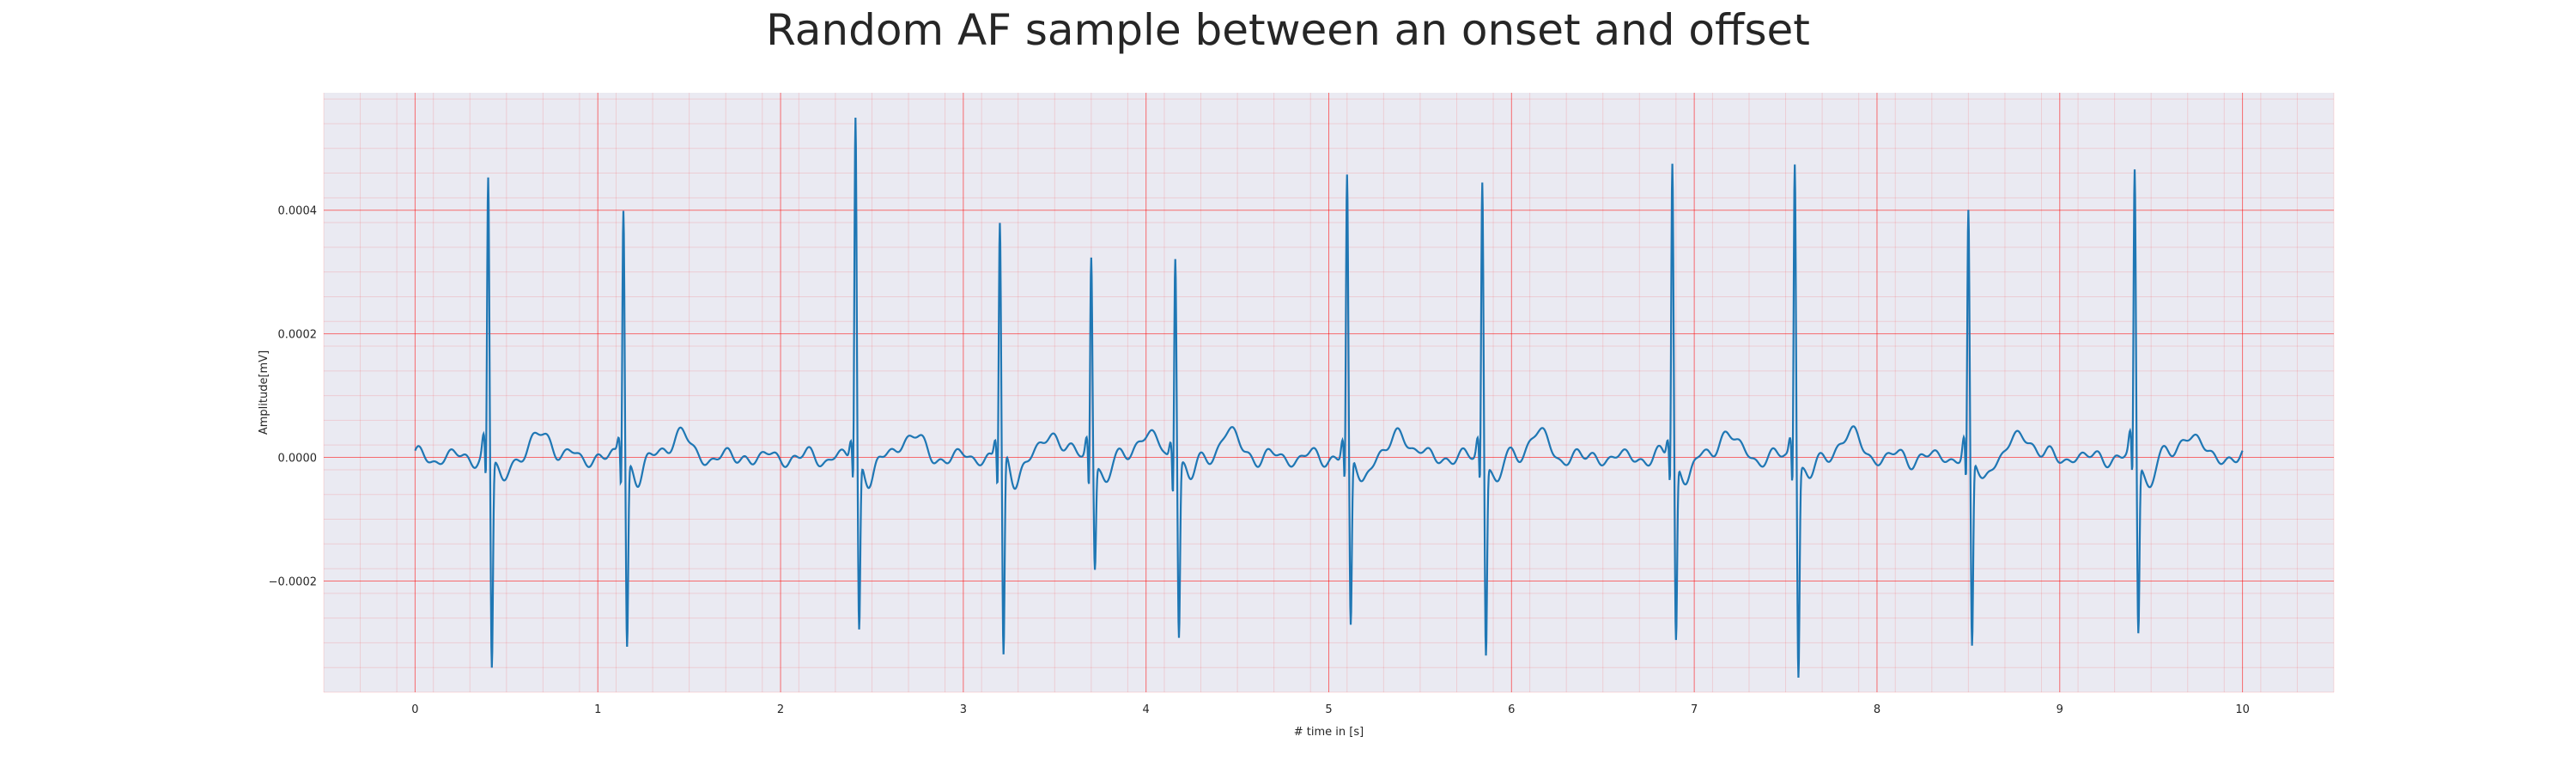 Image resolution: width=2576 pixels, height=773 pixels. I want to click on x-tick-label: 0, so click(414, 709).